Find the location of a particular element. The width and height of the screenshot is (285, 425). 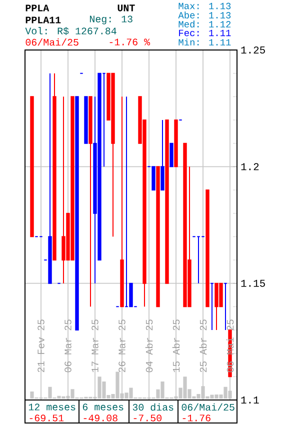

text: PPLA11 is located at coordinates (43, 20).